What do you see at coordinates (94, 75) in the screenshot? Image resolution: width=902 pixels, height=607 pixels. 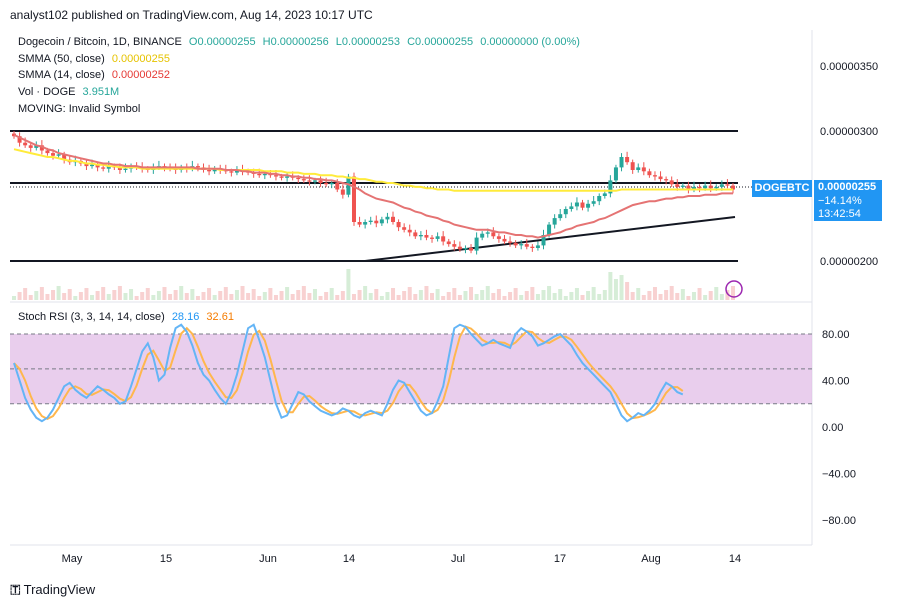 I see `smma14-legend: SMMA (14, close) 0.00000252` at bounding box center [94, 75].